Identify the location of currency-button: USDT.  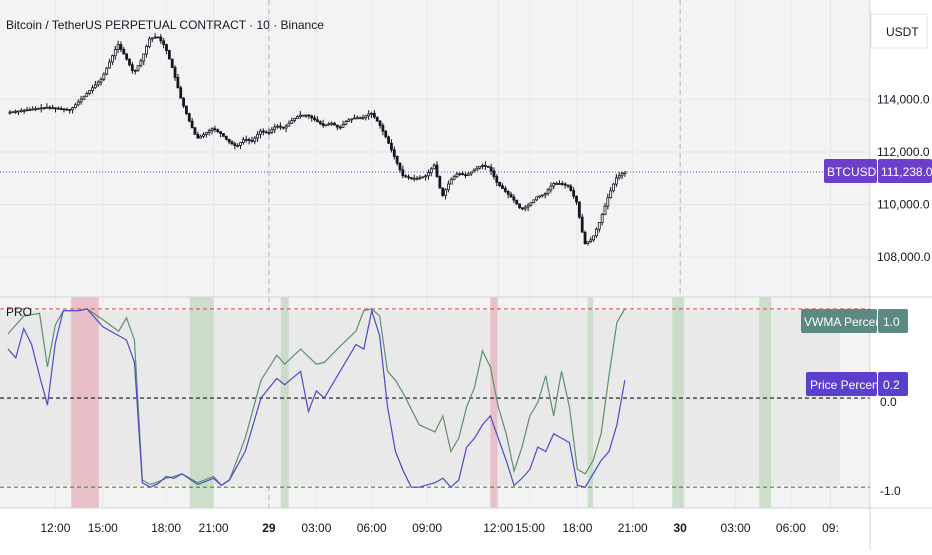
(899, 31).